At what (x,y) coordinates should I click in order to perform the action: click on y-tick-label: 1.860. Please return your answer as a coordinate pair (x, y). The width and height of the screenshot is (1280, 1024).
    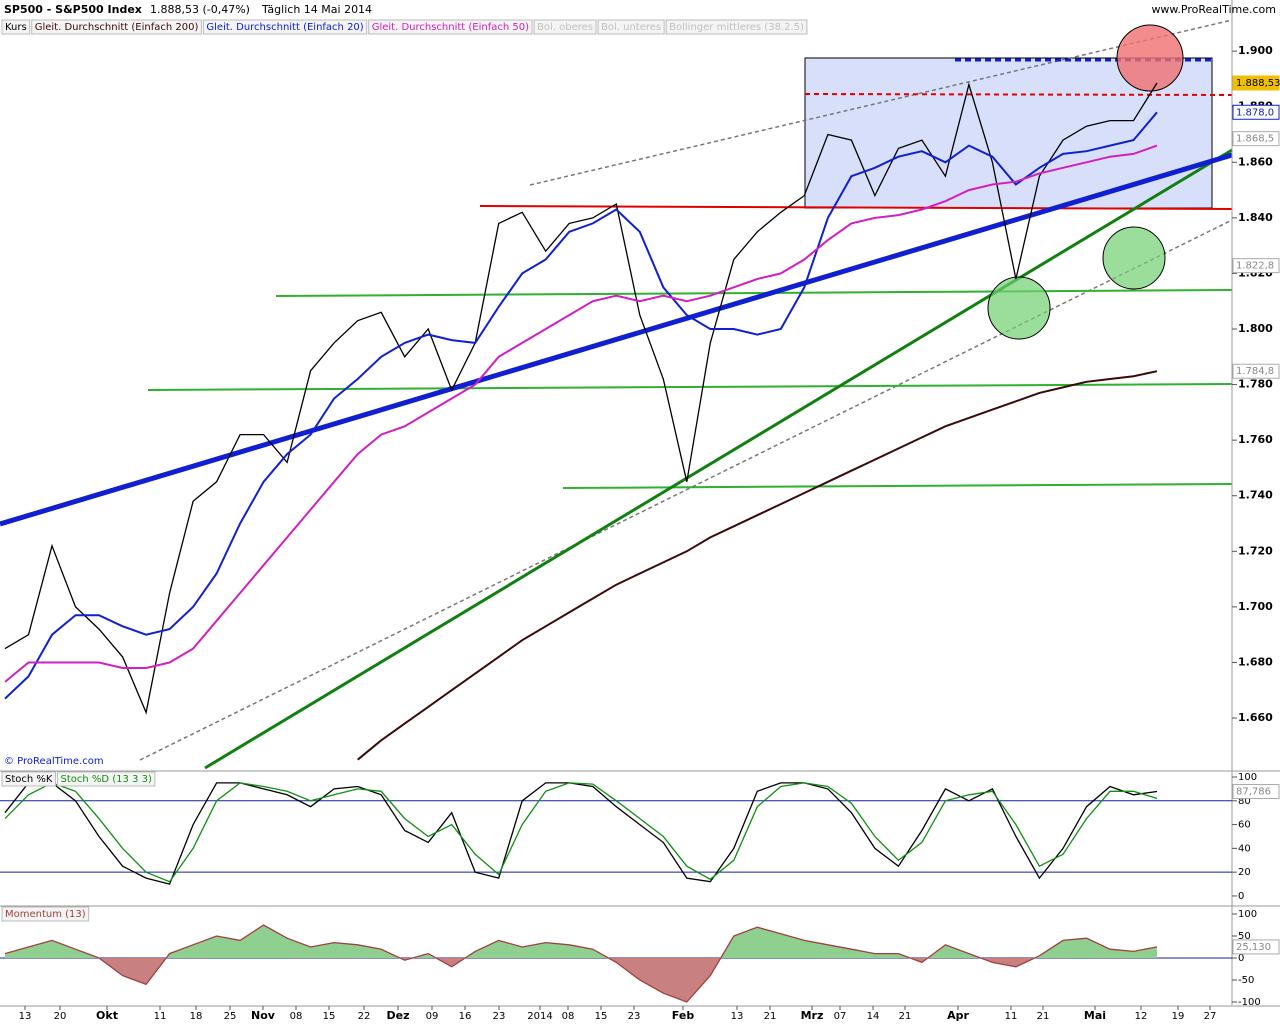
    Looking at the image, I should click on (1255, 161).